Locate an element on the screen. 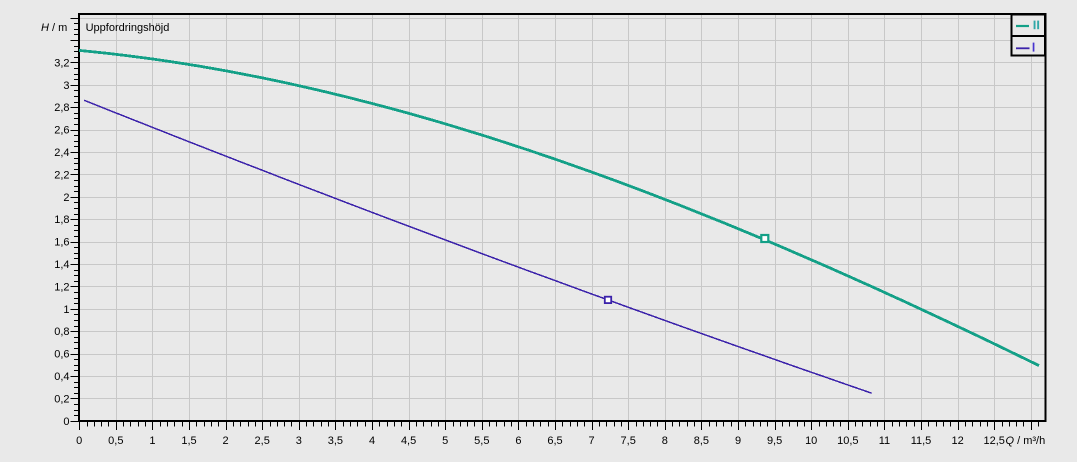 Image resolution: width=1077 pixels, height=462 pixels. svg-text: 2,2 is located at coordinates (61, 175).